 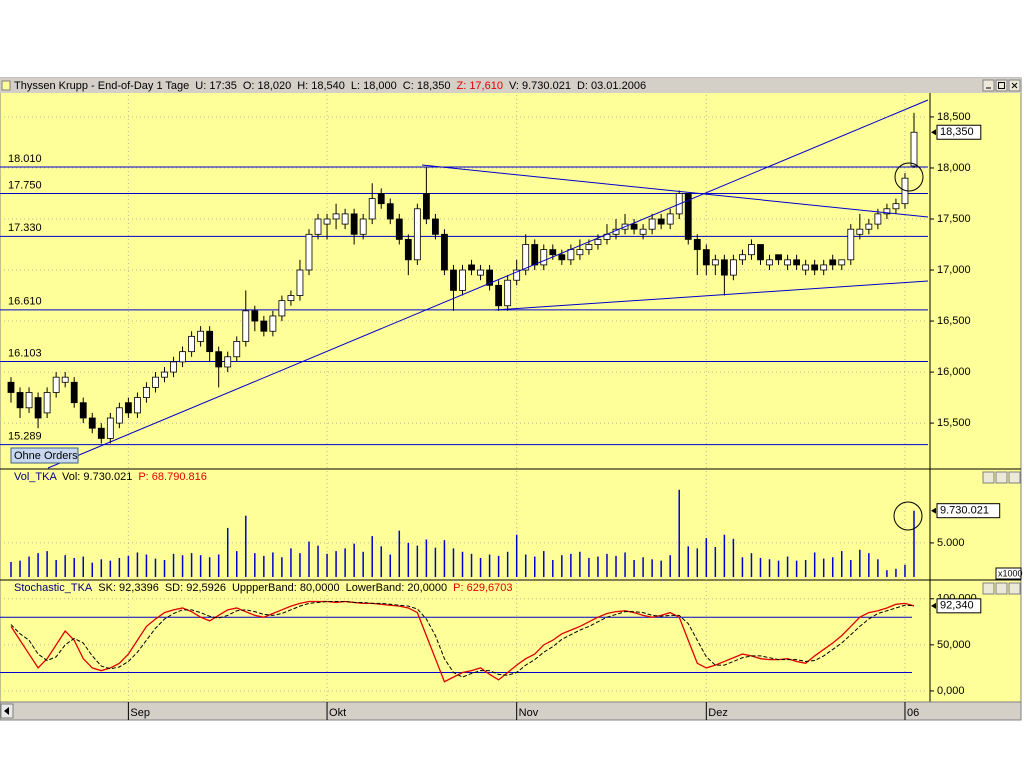 I want to click on level-label: 17.330, so click(x=25, y=228).